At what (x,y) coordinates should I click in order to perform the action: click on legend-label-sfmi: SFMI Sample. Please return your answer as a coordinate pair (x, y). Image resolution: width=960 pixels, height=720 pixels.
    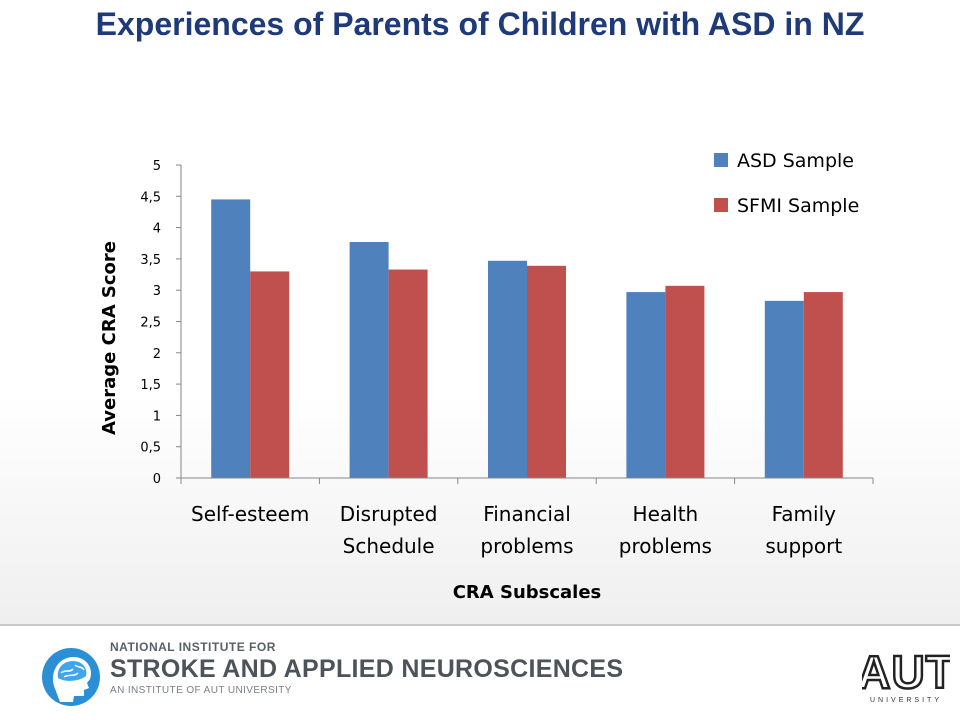
    Looking at the image, I should click on (798, 206).